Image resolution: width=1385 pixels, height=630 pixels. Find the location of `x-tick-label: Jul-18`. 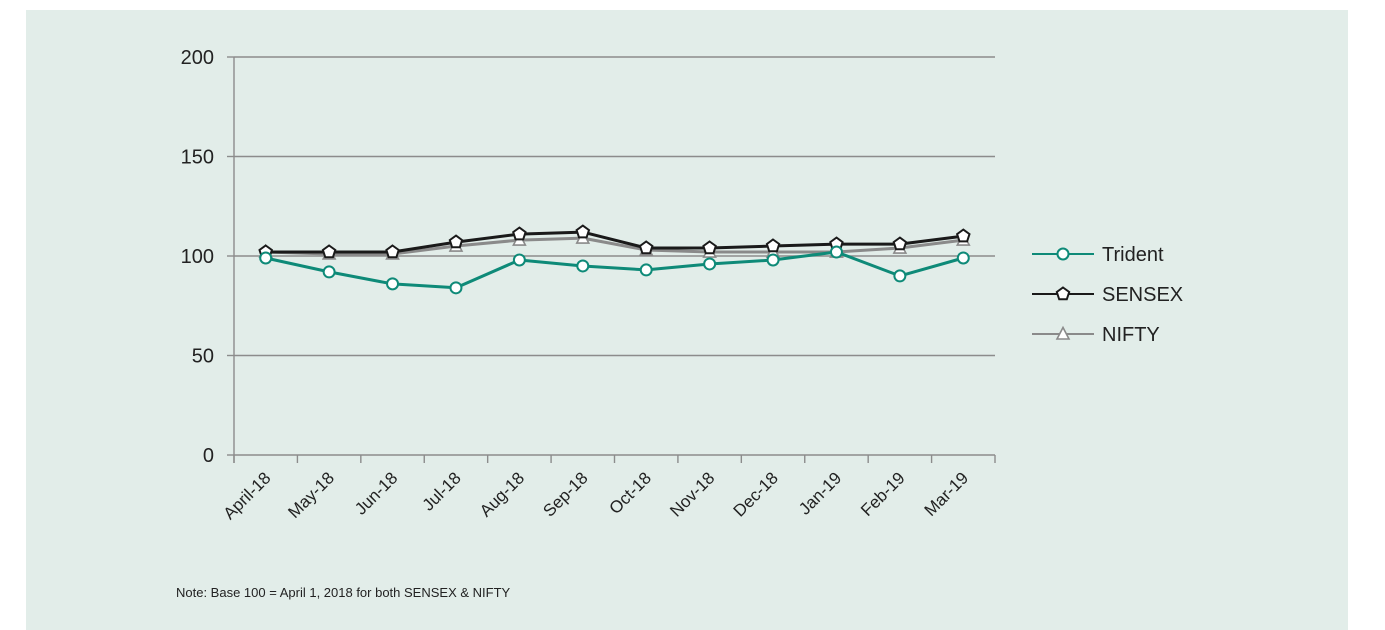

x-tick-label: Jul-18 is located at coordinates (442, 491).